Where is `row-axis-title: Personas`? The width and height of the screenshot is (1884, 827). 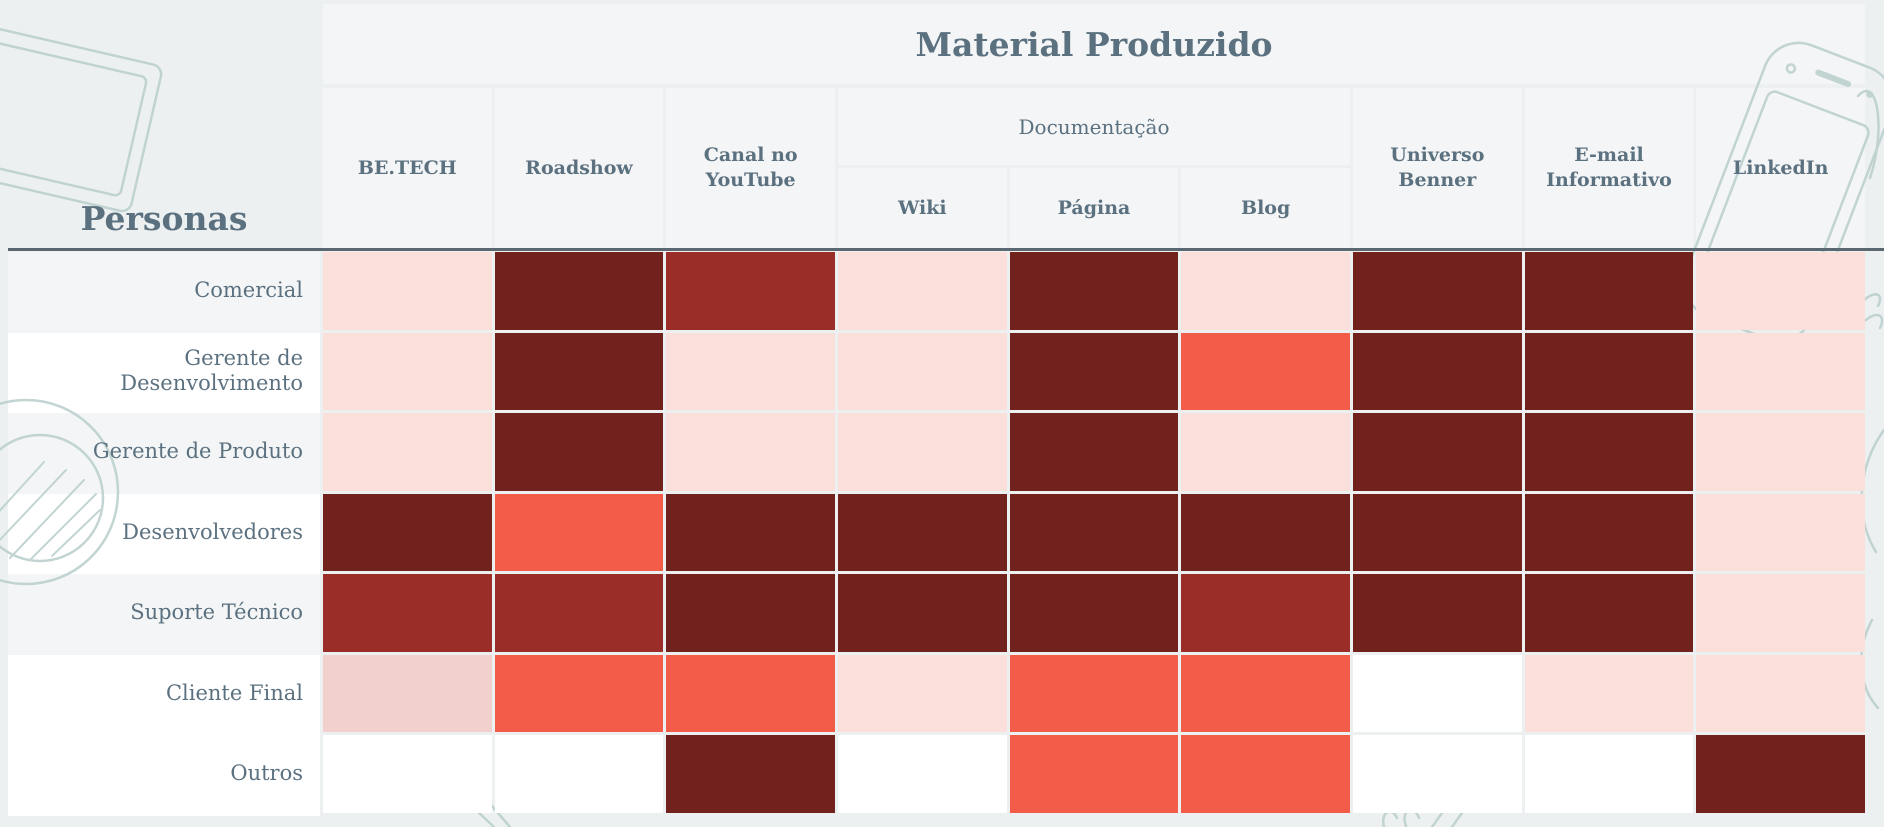
row-axis-title: Personas is located at coordinates (164, 218).